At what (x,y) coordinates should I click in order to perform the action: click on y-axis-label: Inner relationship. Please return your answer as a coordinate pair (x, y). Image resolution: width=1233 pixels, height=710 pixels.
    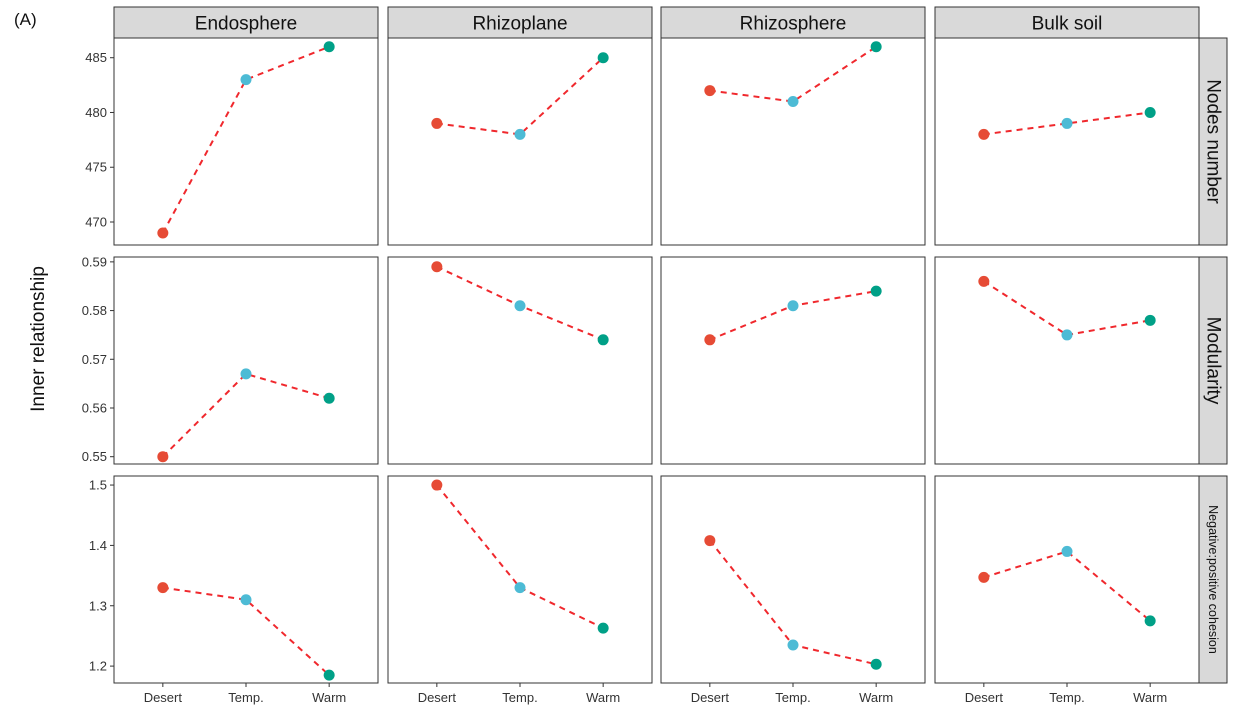
    Looking at the image, I should click on (38, 339).